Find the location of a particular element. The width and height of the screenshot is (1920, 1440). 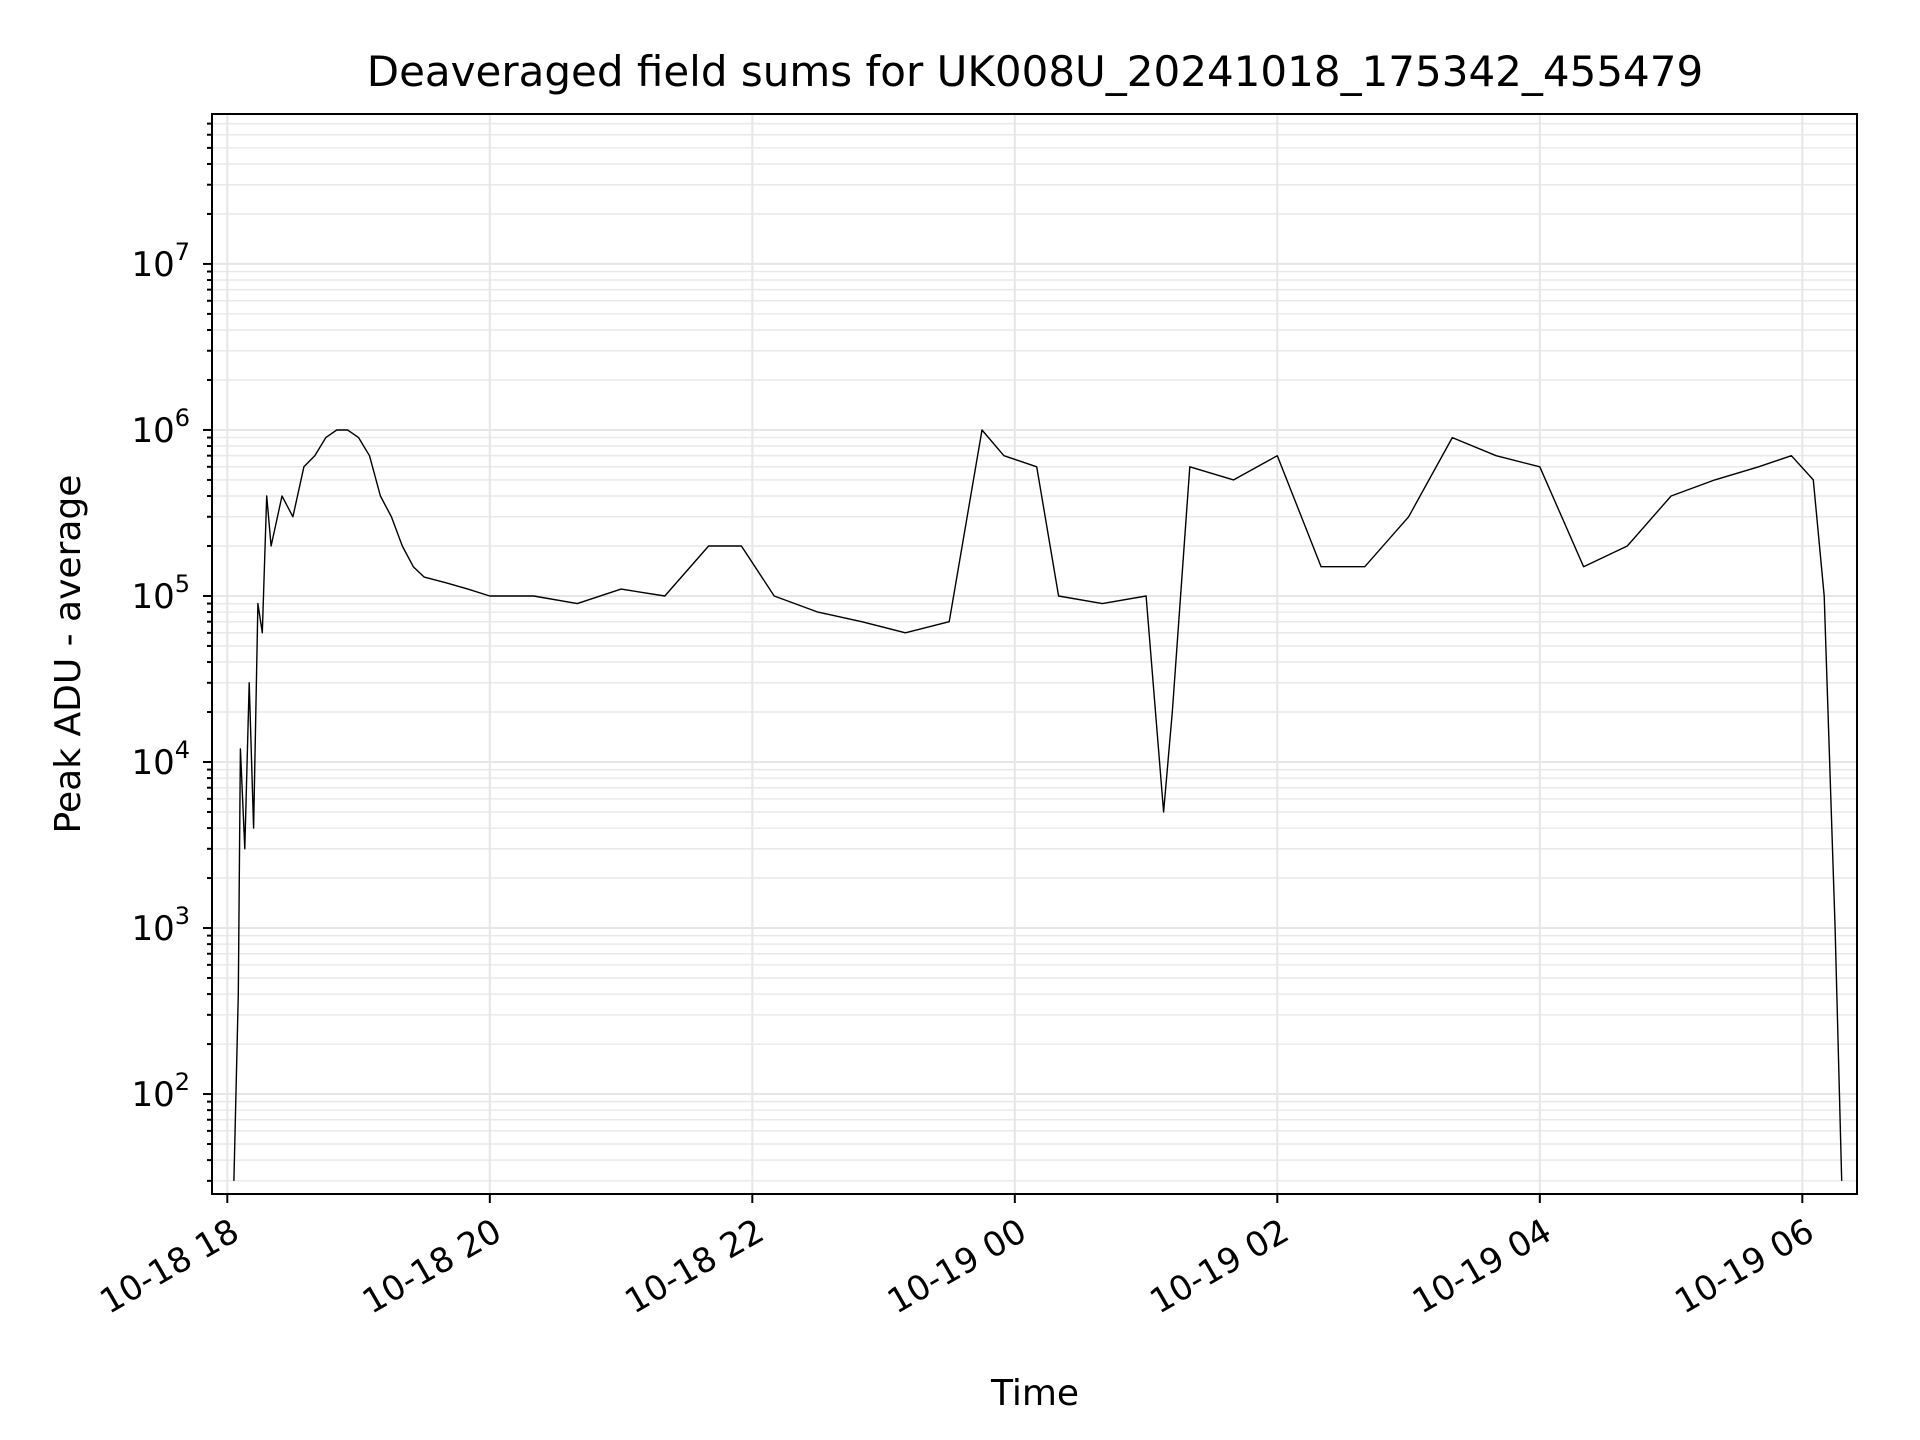

x-tick-label: 10-19 02 is located at coordinates (1219, 1266).